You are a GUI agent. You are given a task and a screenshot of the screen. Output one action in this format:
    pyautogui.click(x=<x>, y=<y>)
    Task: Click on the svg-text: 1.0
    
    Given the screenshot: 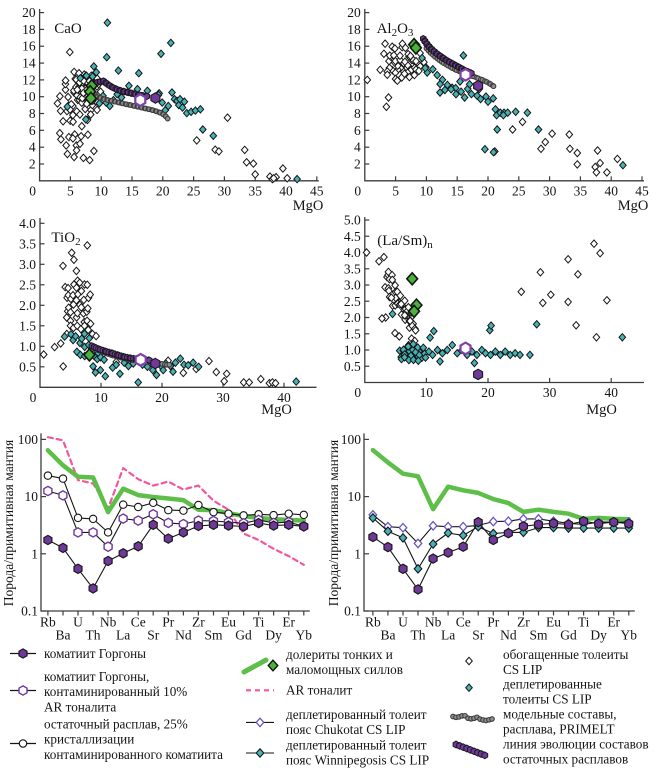 What is the action you would take?
    pyautogui.click(x=352, y=350)
    